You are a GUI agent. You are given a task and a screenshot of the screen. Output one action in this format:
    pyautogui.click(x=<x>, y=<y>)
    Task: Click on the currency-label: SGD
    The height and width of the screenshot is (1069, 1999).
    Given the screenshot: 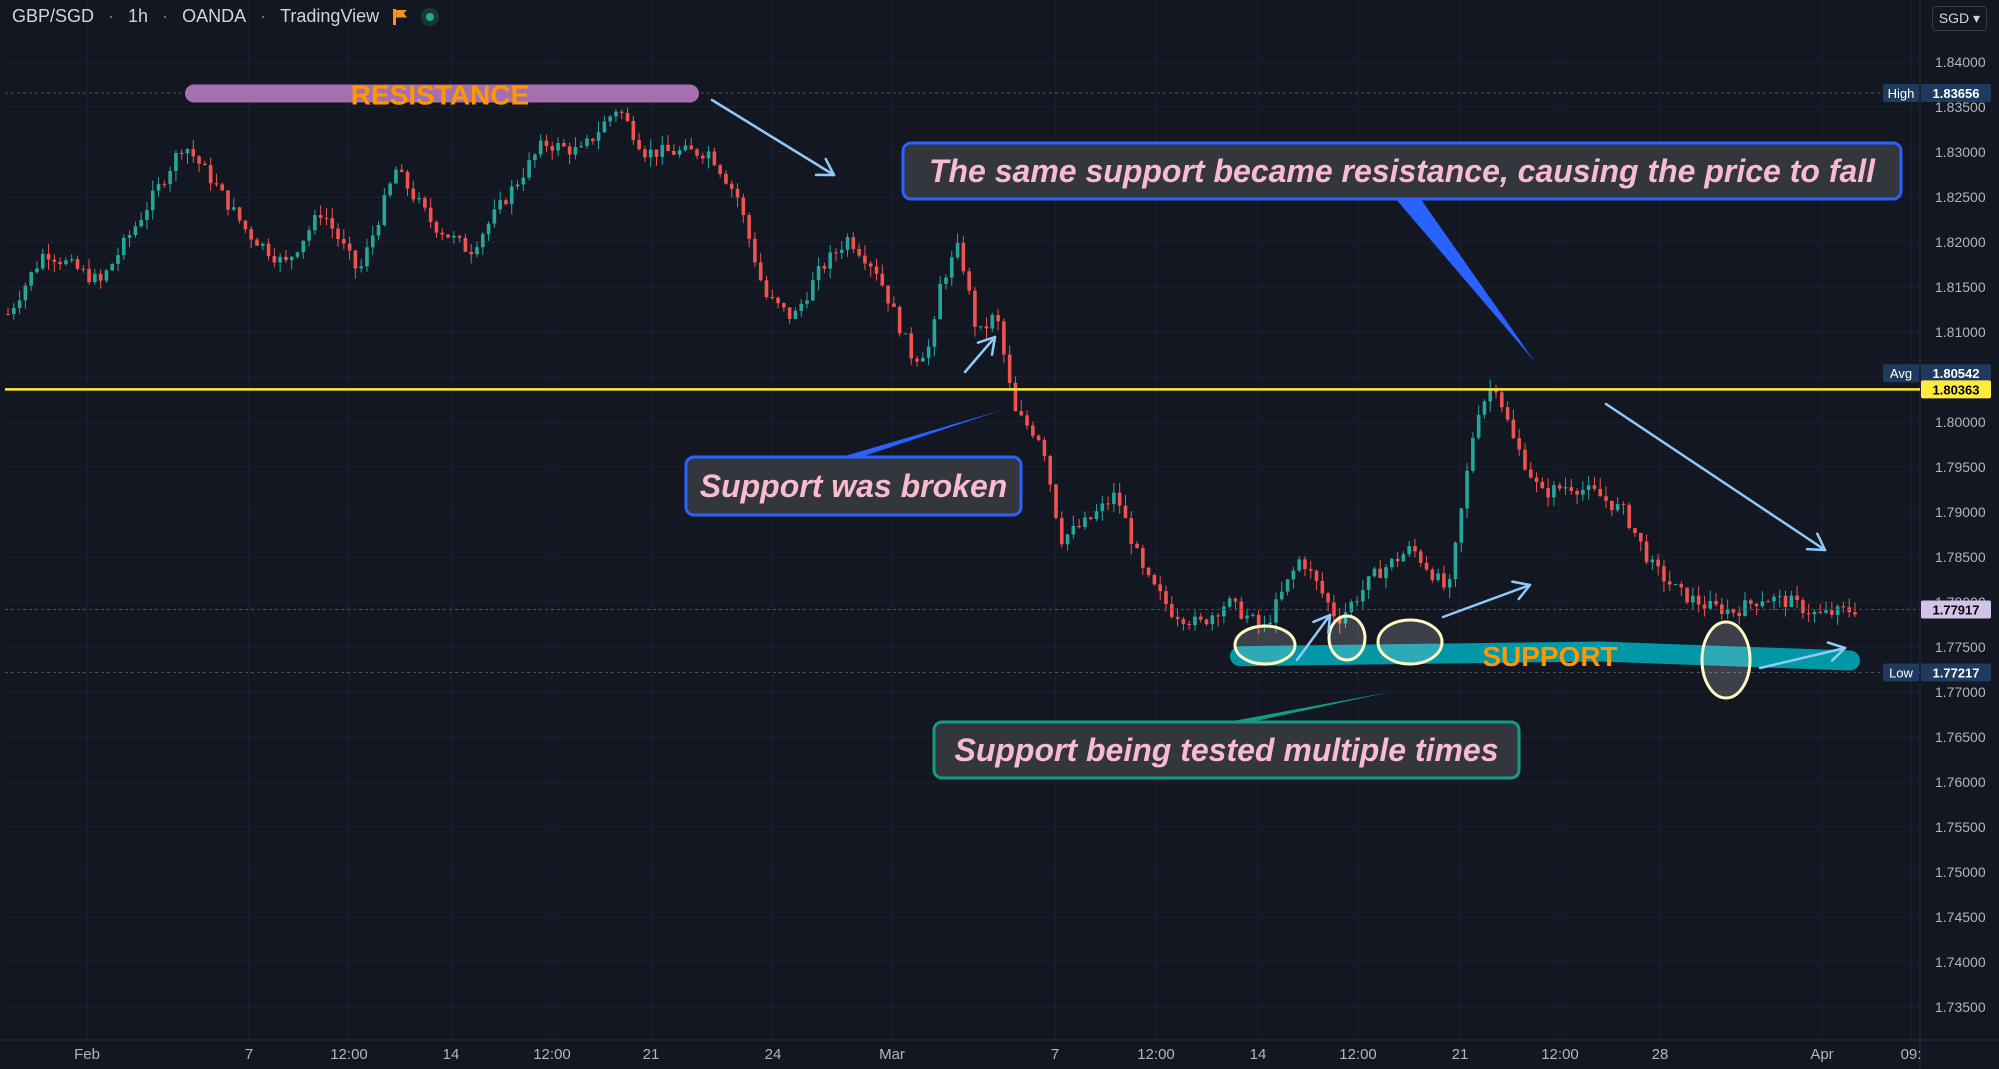 What is the action you would take?
    pyautogui.click(x=1954, y=18)
    